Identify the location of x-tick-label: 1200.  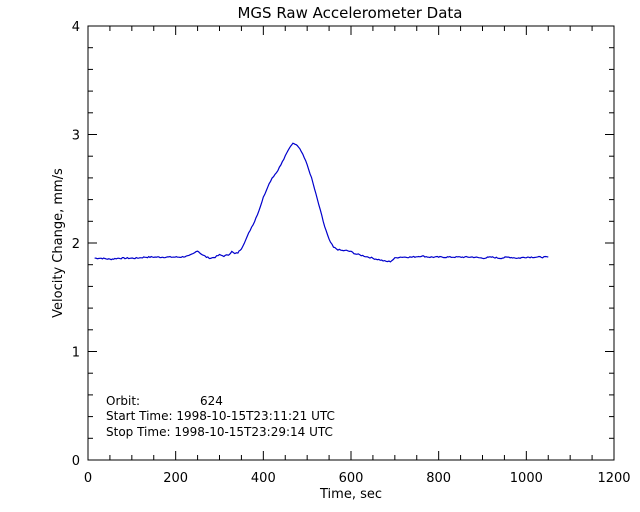
(613, 478).